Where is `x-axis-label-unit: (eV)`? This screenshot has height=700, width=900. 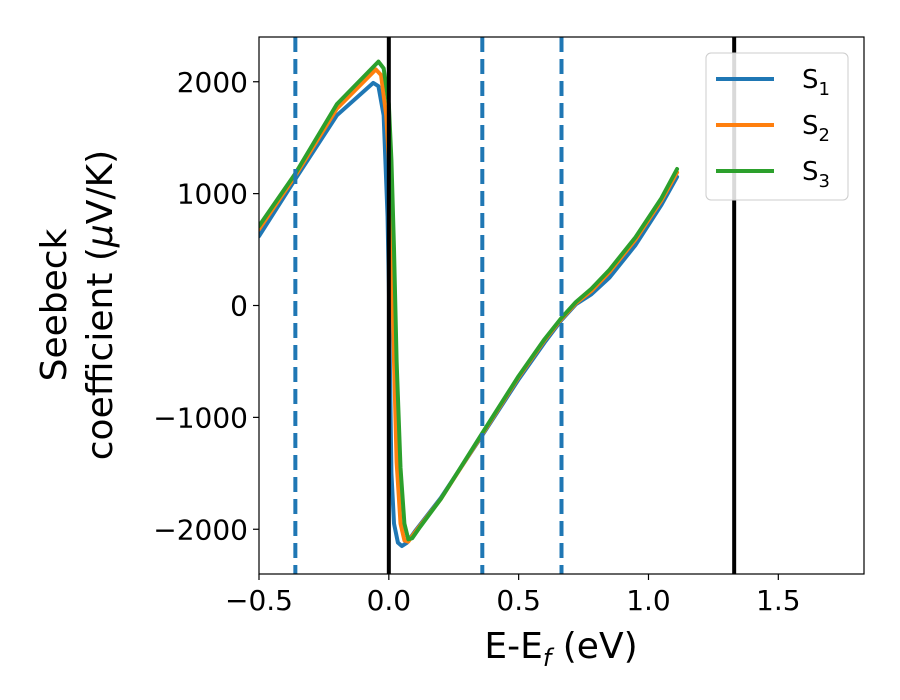 x-axis-label-unit: (eV) is located at coordinates (594, 646).